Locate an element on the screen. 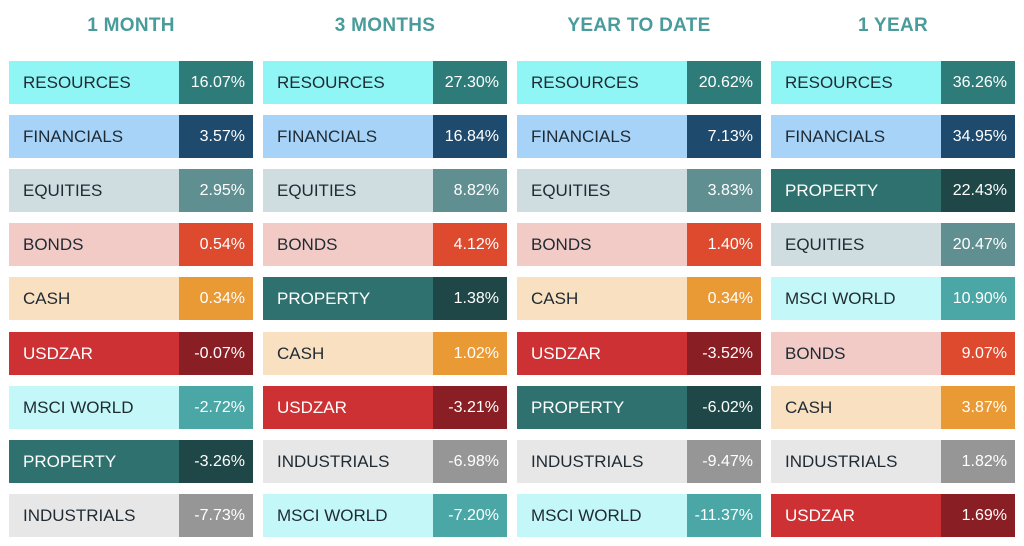  table-row: MSCI WORLD 10.90% is located at coordinates (893, 298).